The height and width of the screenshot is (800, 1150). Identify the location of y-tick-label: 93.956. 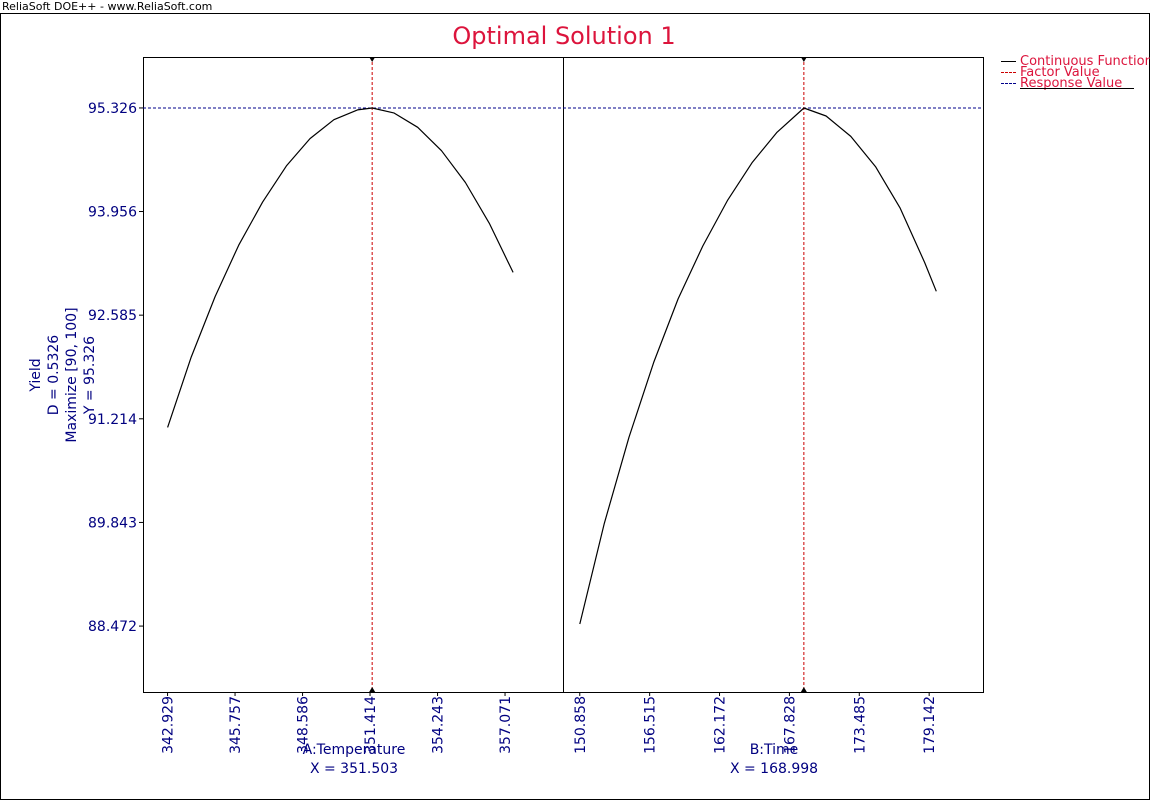
(112, 213).